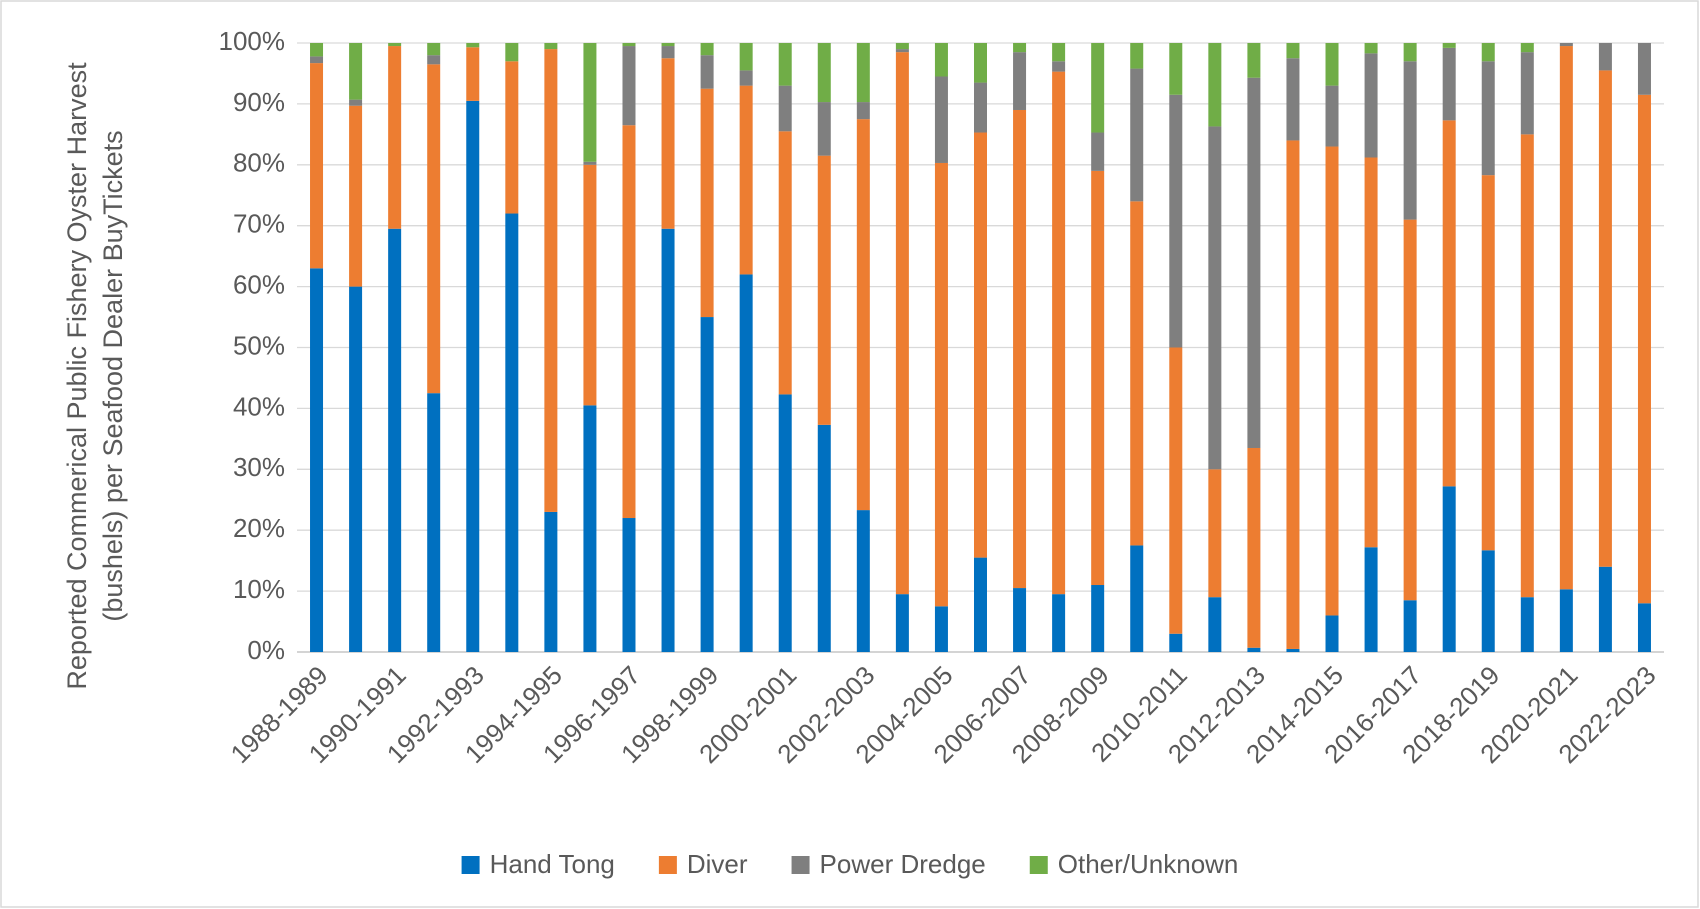 This screenshot has height=909, width=1700. What do you see at coordinates (259, 528) in the screenshot?
I see `y-tick-label: 20%` at bounding box center [259, 528].